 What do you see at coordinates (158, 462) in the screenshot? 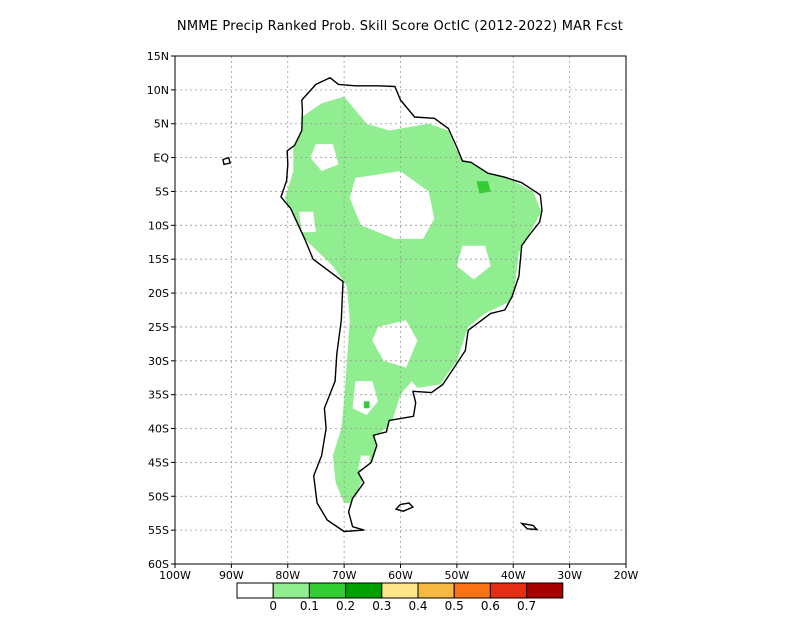
I see `lat-tick-label: 45S` at bounding box center [158, 462].